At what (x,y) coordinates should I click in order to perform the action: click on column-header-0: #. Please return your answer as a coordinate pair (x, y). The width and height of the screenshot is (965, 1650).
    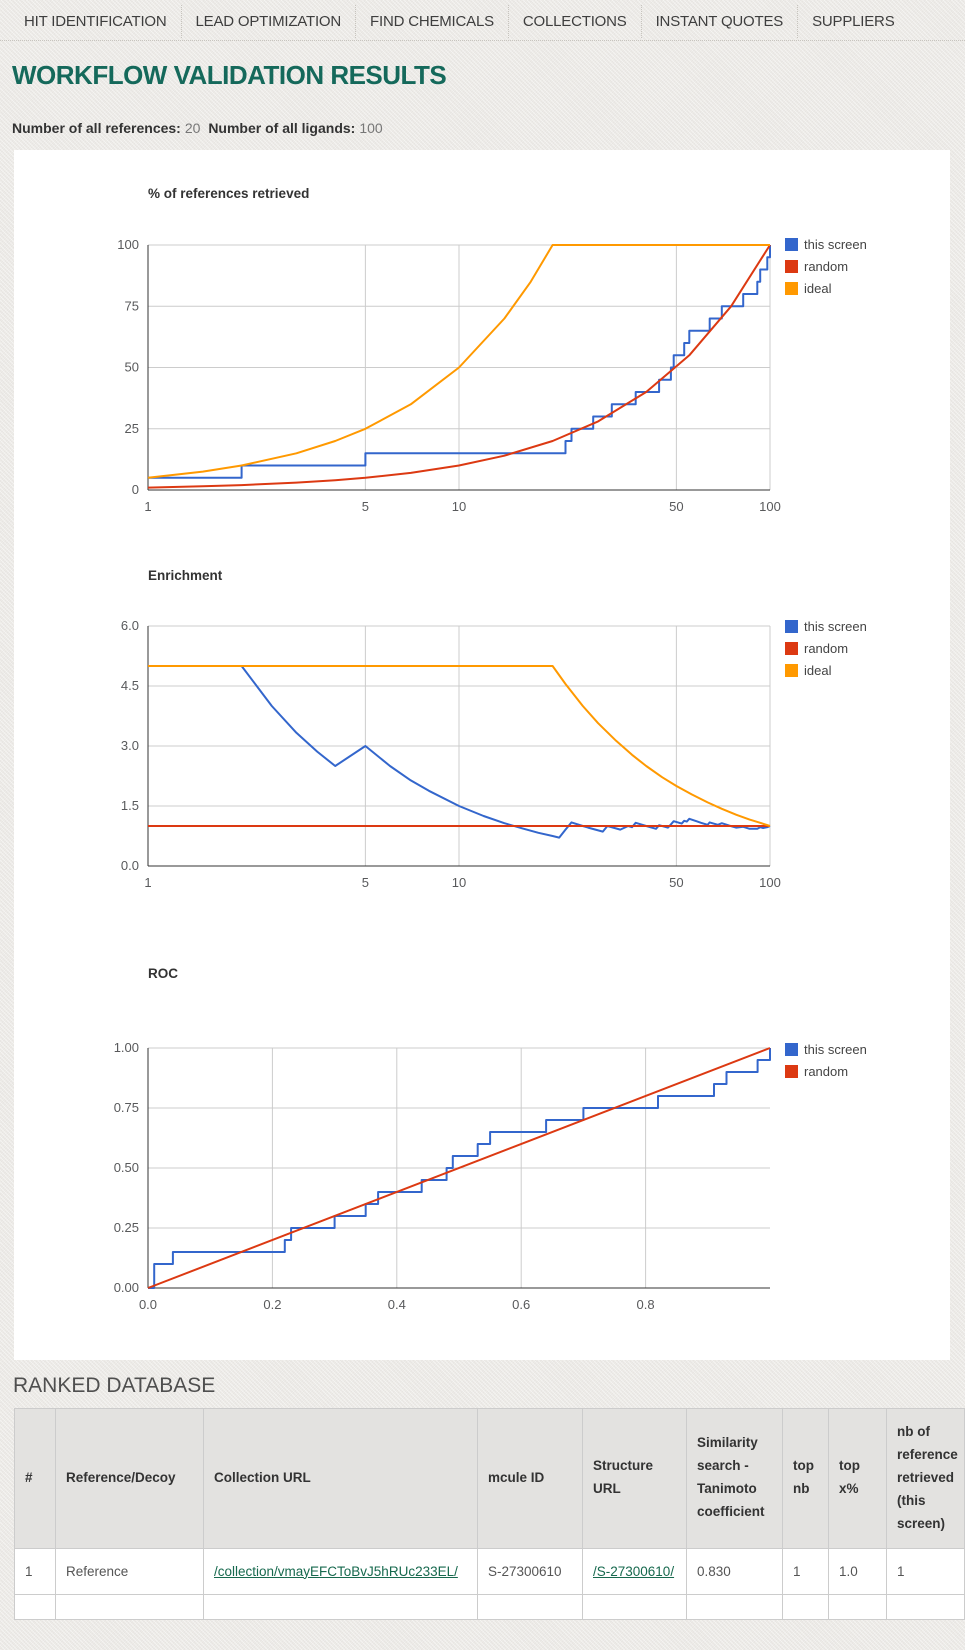
    Looking at the image, I should click on (35, 1478).